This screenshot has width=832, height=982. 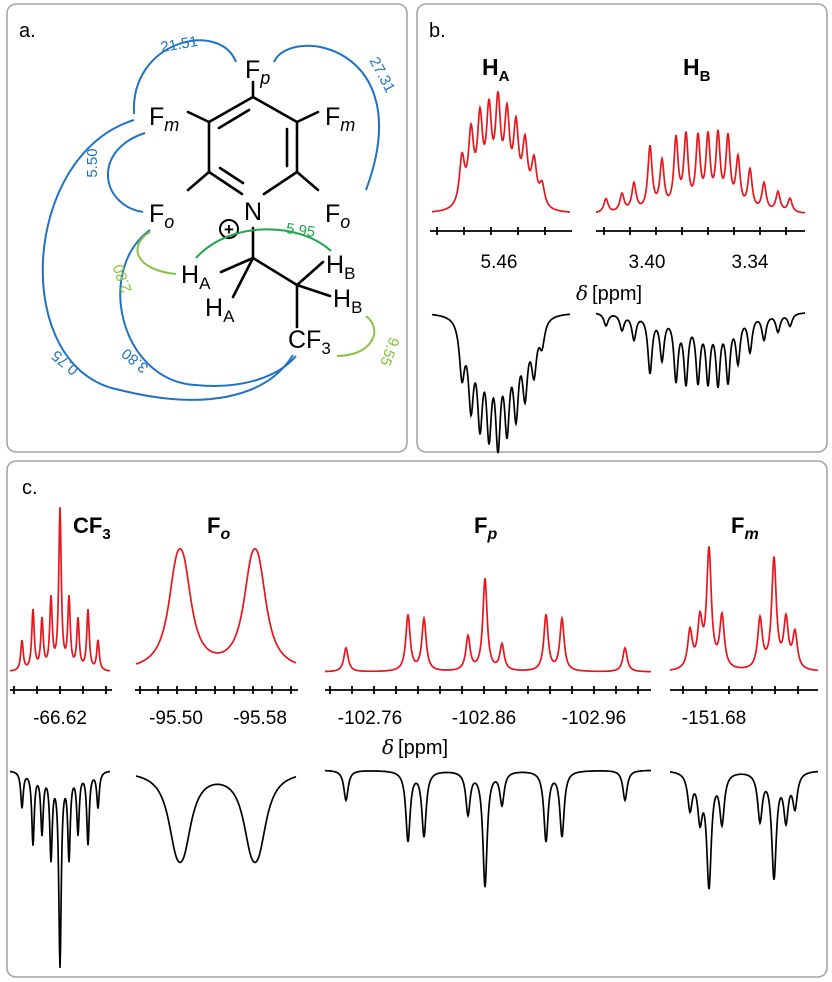 I want to click on spectrum-fo-simulated, so click(x=216, y=819).